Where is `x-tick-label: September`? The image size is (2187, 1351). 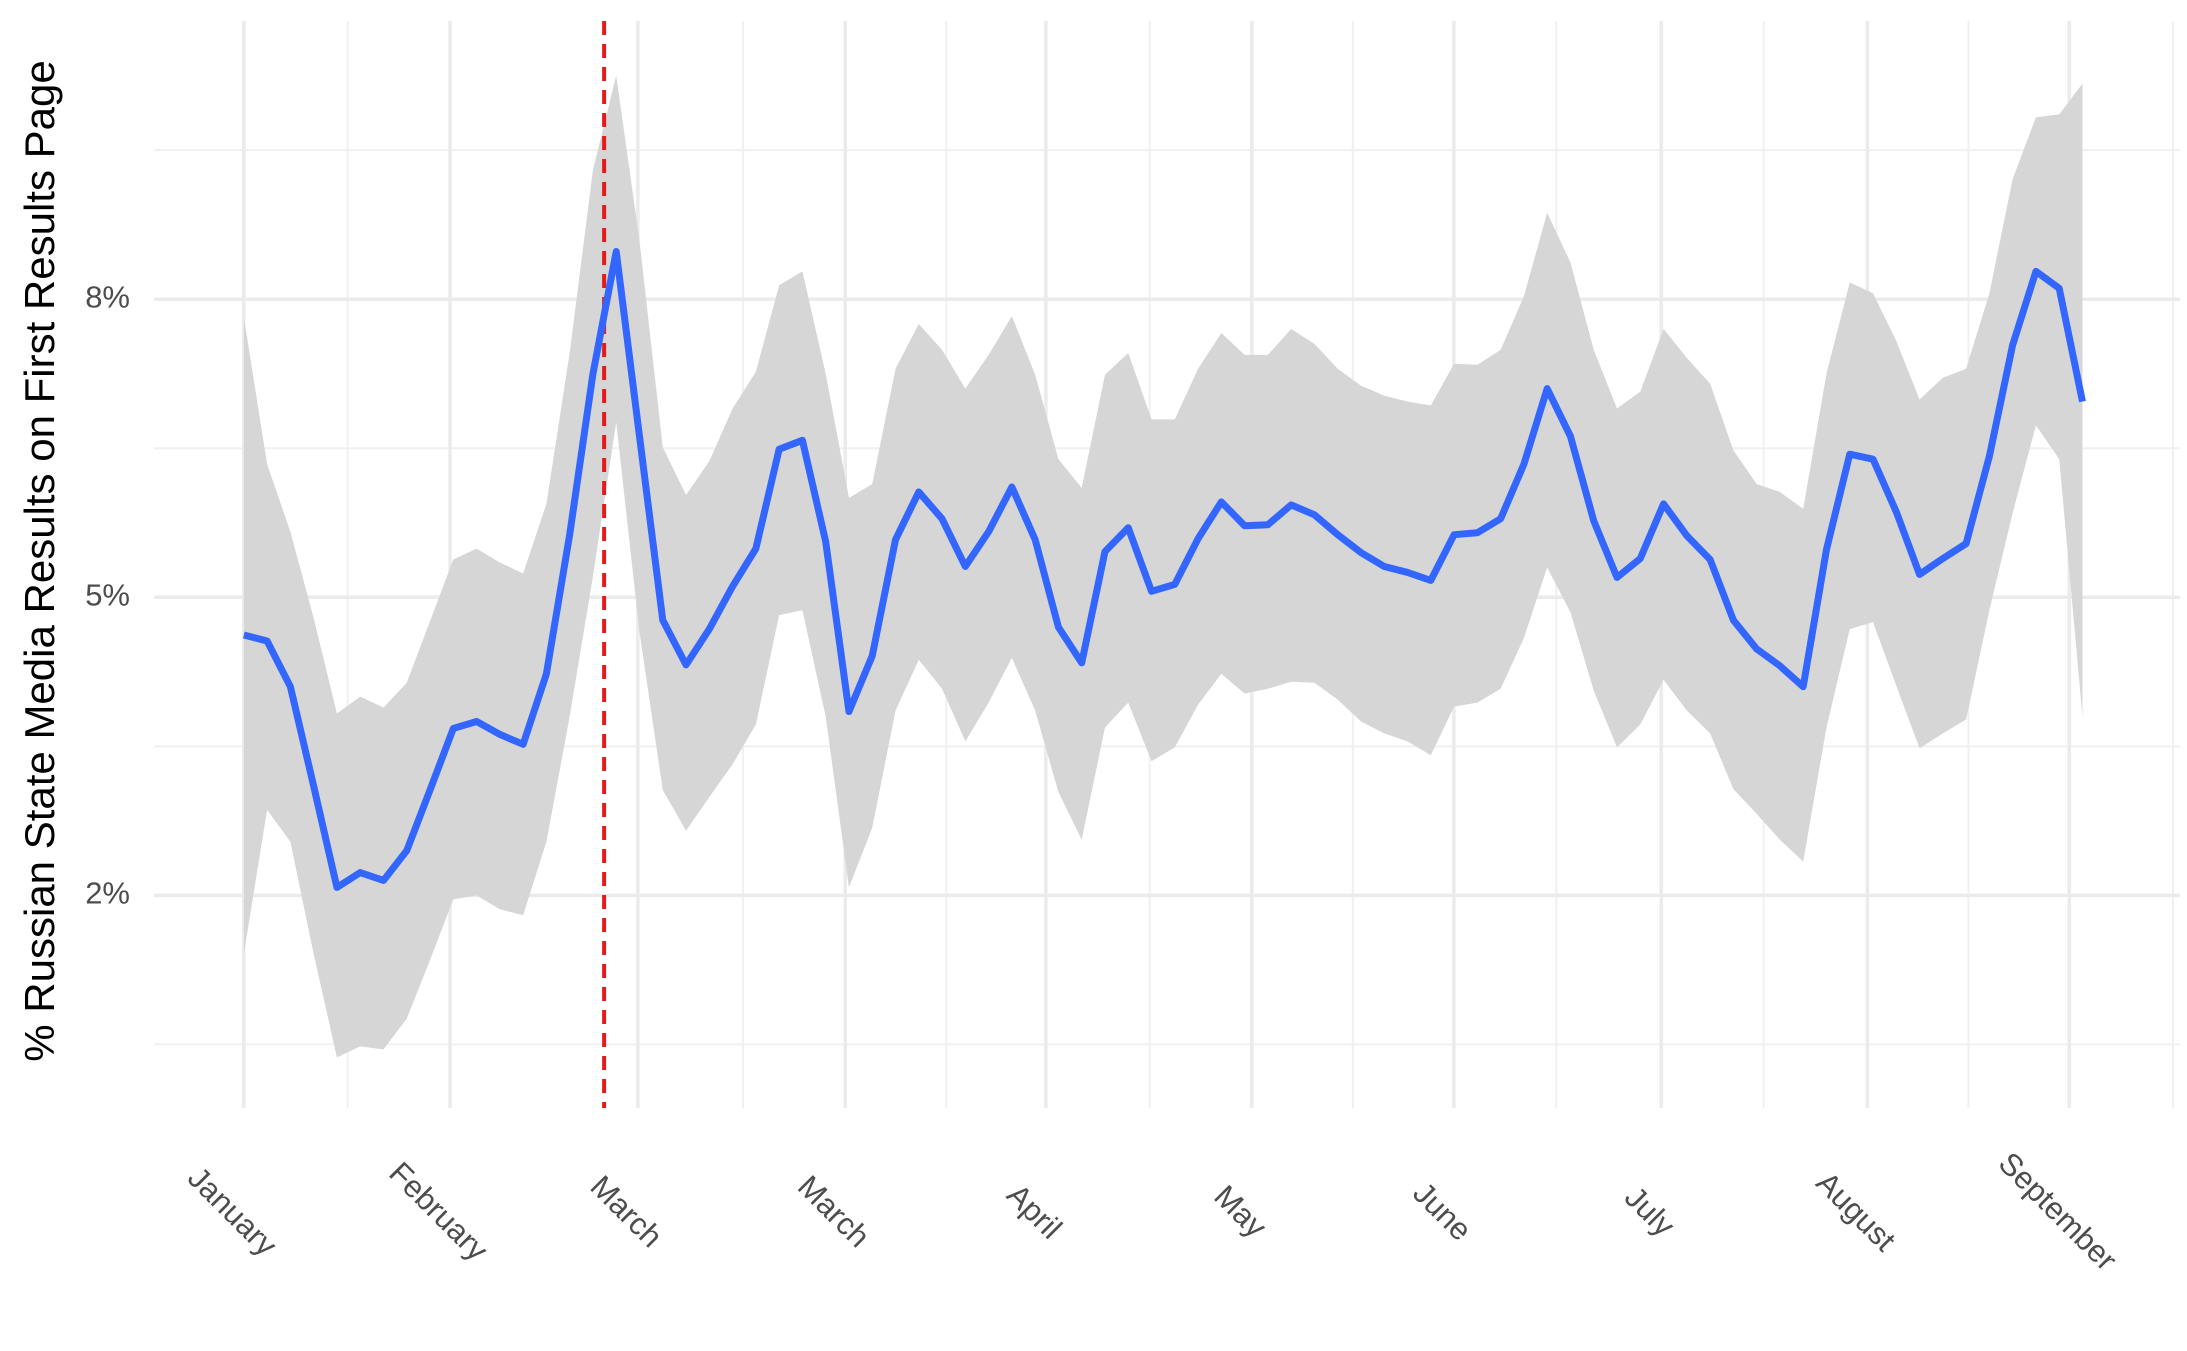
x-tick-label: September is located at coordinates (2058, 1211).